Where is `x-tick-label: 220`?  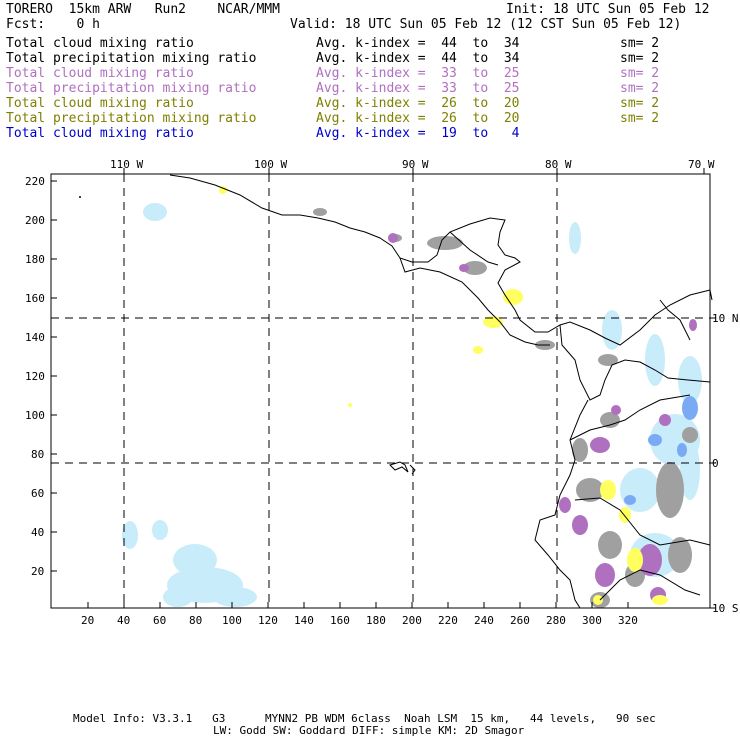
x-tick-label: 220 is located at coordinates (448, 620).